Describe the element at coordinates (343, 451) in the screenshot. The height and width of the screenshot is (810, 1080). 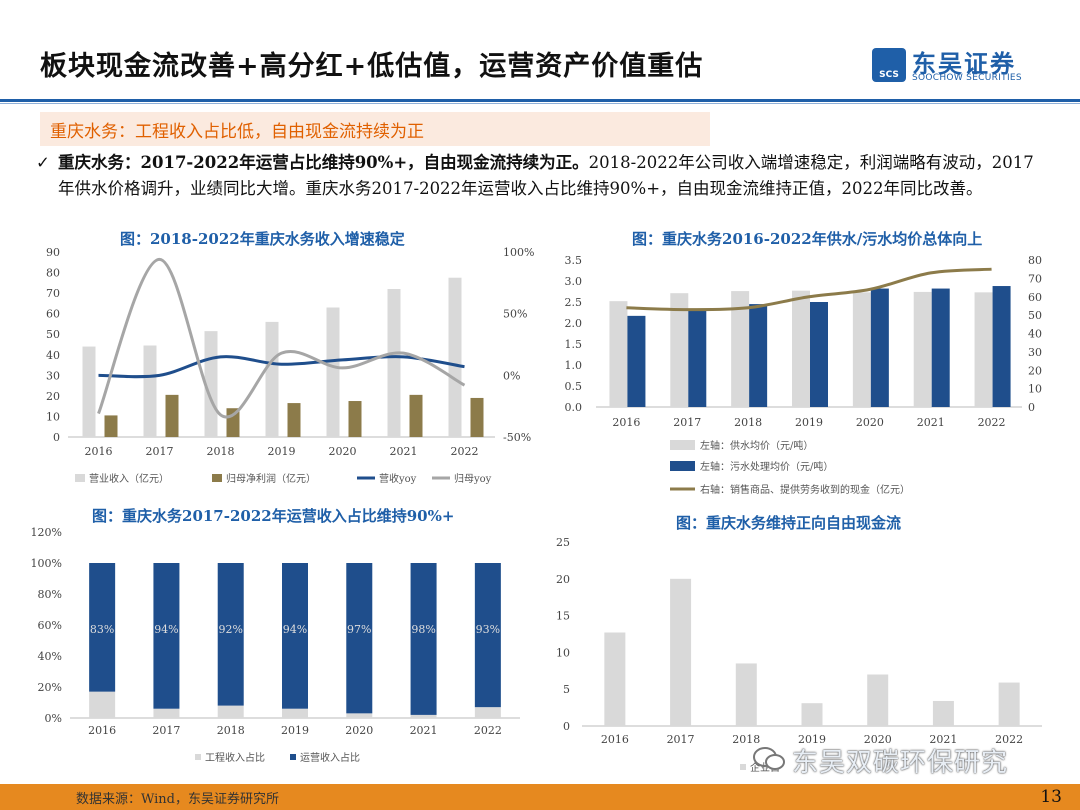
I see `chart1-xtick-4: 2020` at that location.